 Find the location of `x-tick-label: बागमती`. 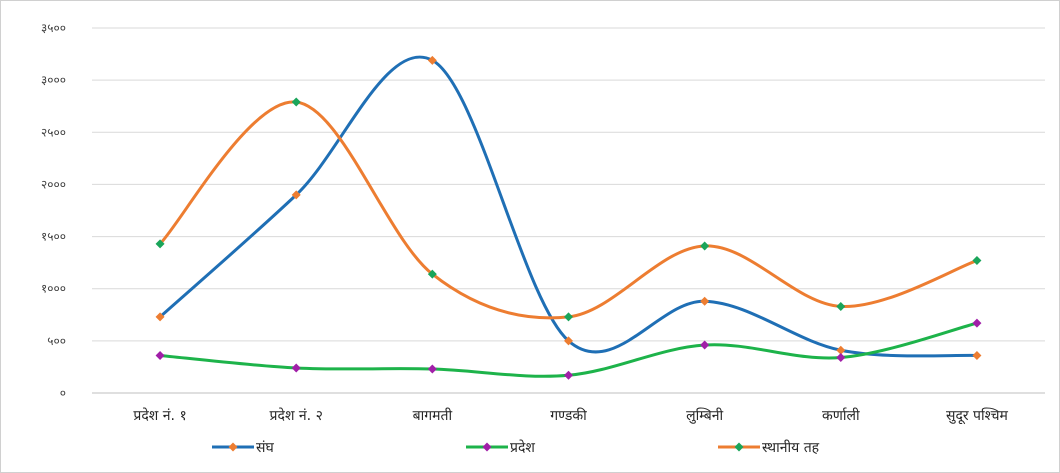

x-tick-label: बागमती is located at coordinates (433, 415).